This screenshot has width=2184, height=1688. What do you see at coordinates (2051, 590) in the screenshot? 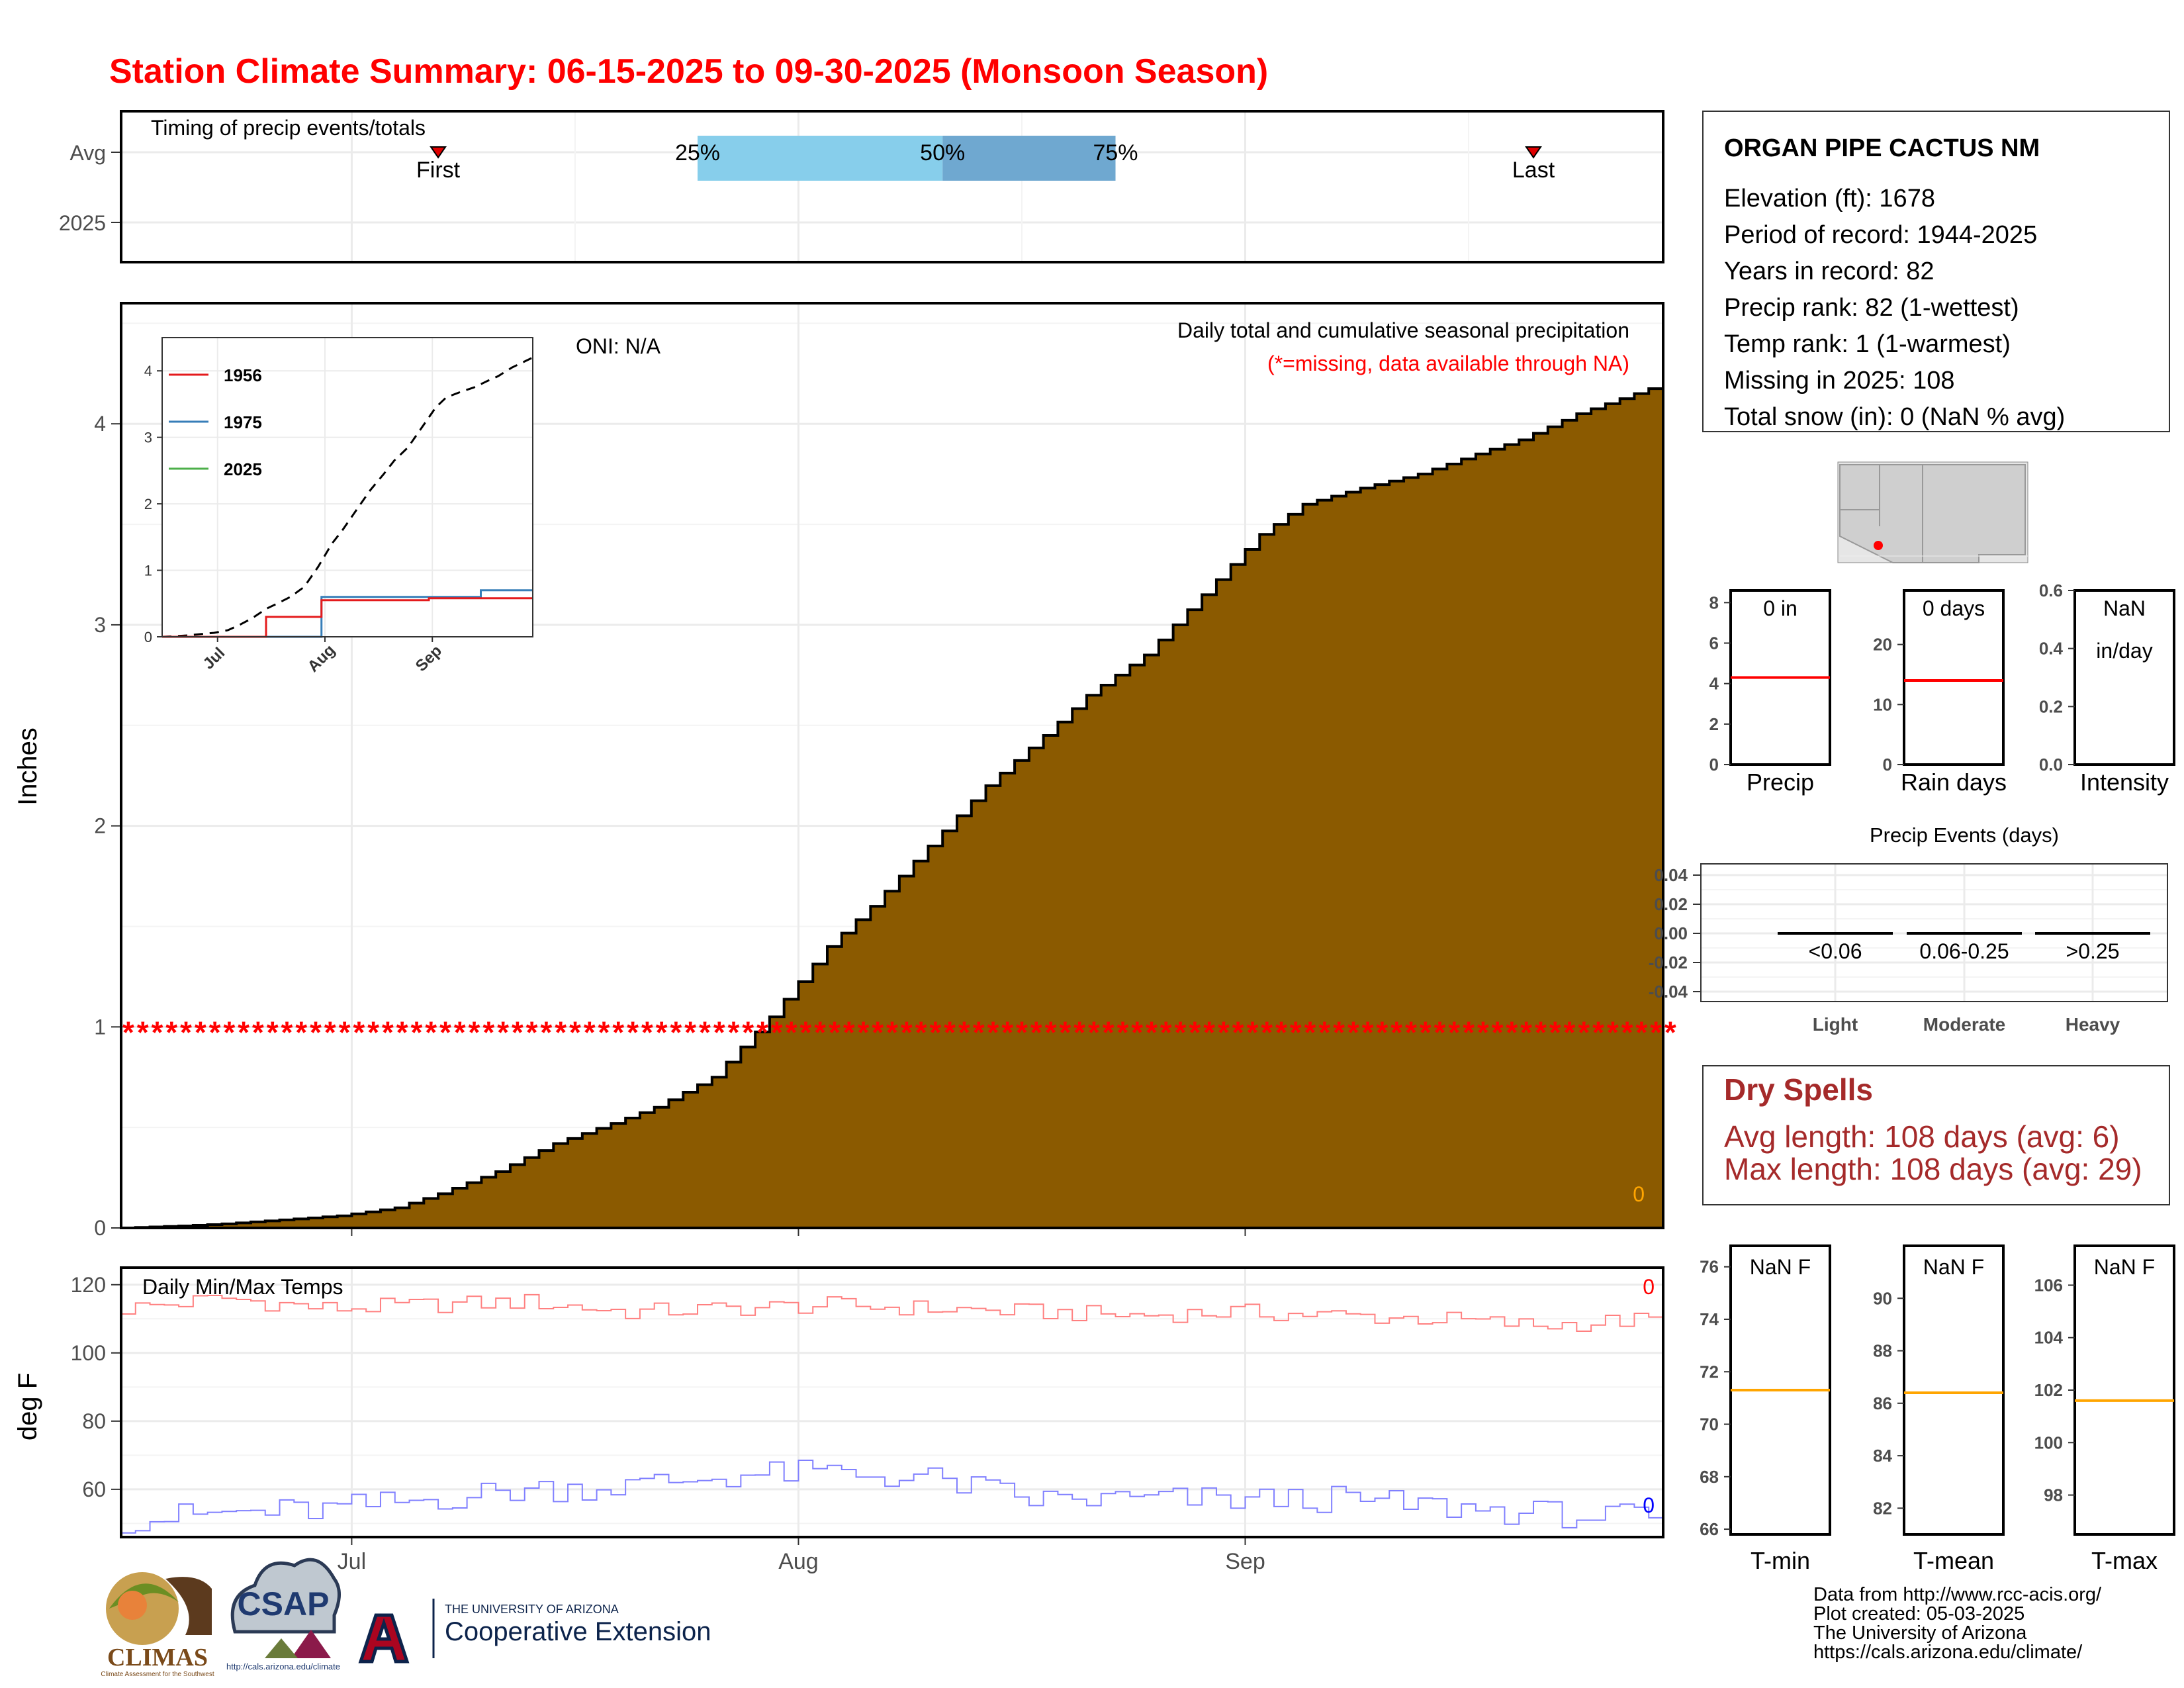
I see `mini-panel-tick-label: 0.6` at bounding box center [2051, 590].